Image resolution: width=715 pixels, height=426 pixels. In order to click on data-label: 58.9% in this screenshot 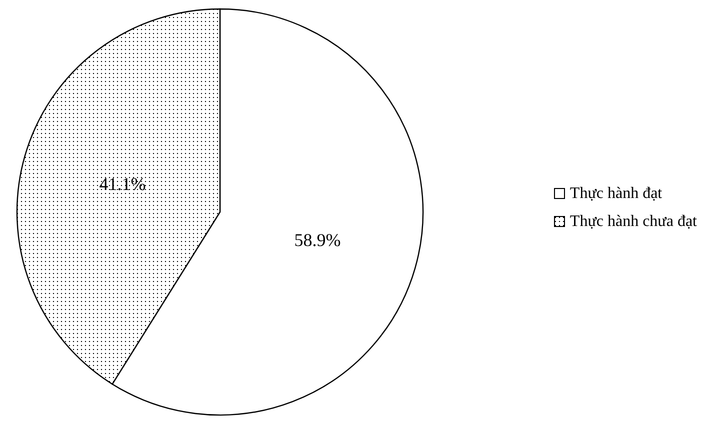, I will do `click(317, 240)`.